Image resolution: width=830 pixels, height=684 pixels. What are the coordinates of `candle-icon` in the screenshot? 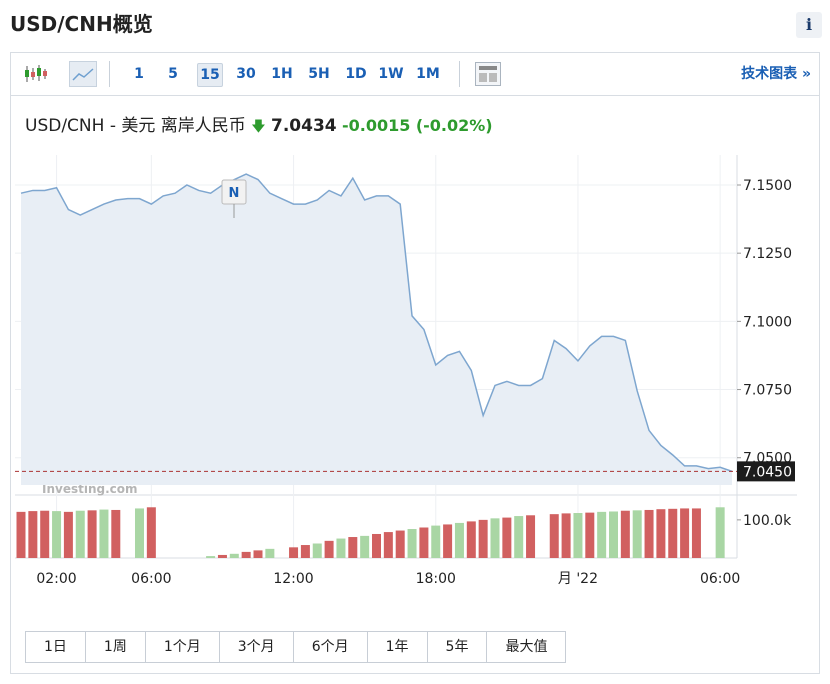 It's located at (36, 74).